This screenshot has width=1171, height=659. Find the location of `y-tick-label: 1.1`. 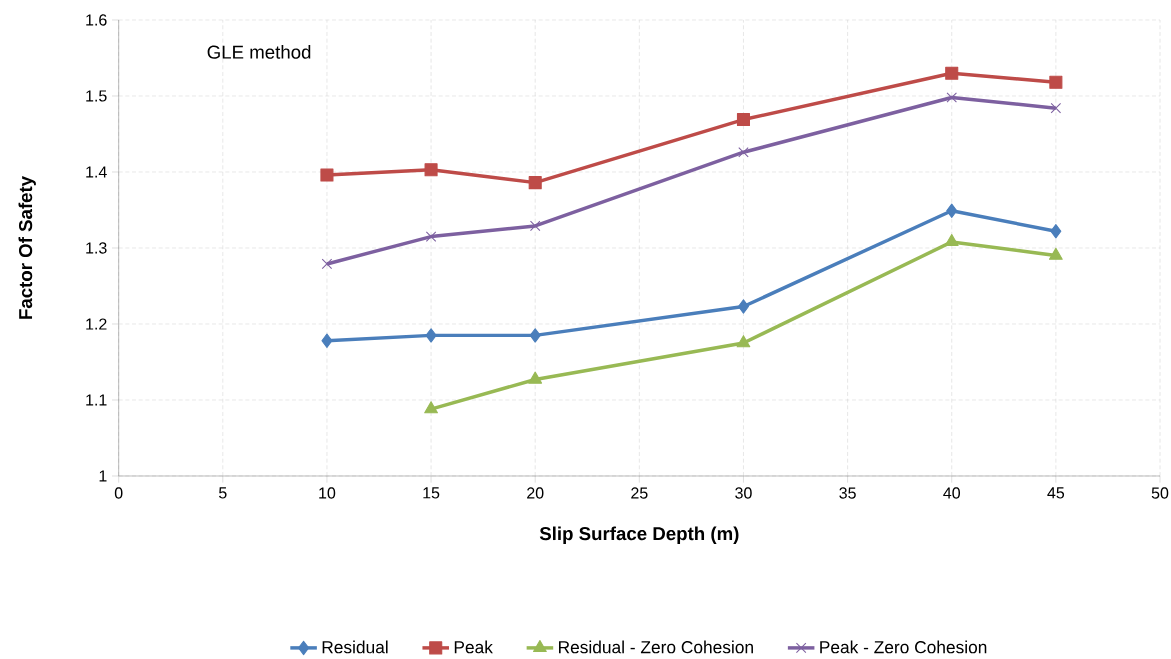

y-tick-label: 1.1 is located at coordinates (96, 400).